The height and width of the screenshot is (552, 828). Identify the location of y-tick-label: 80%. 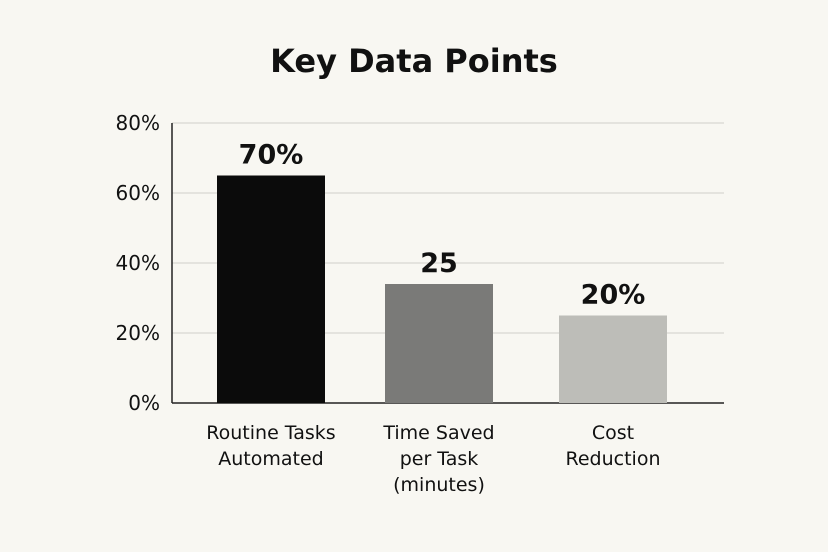
(138, 123).